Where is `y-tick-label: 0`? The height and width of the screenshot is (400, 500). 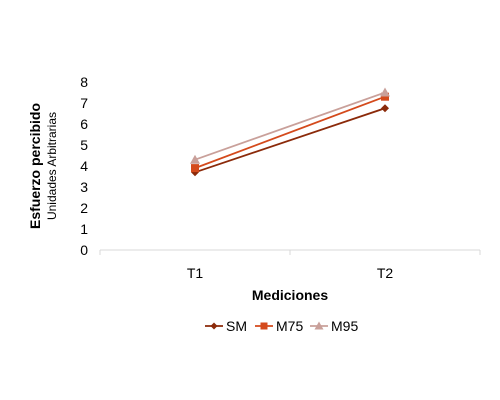 y-tick-label: 0 is located at coordinates (84, 250).